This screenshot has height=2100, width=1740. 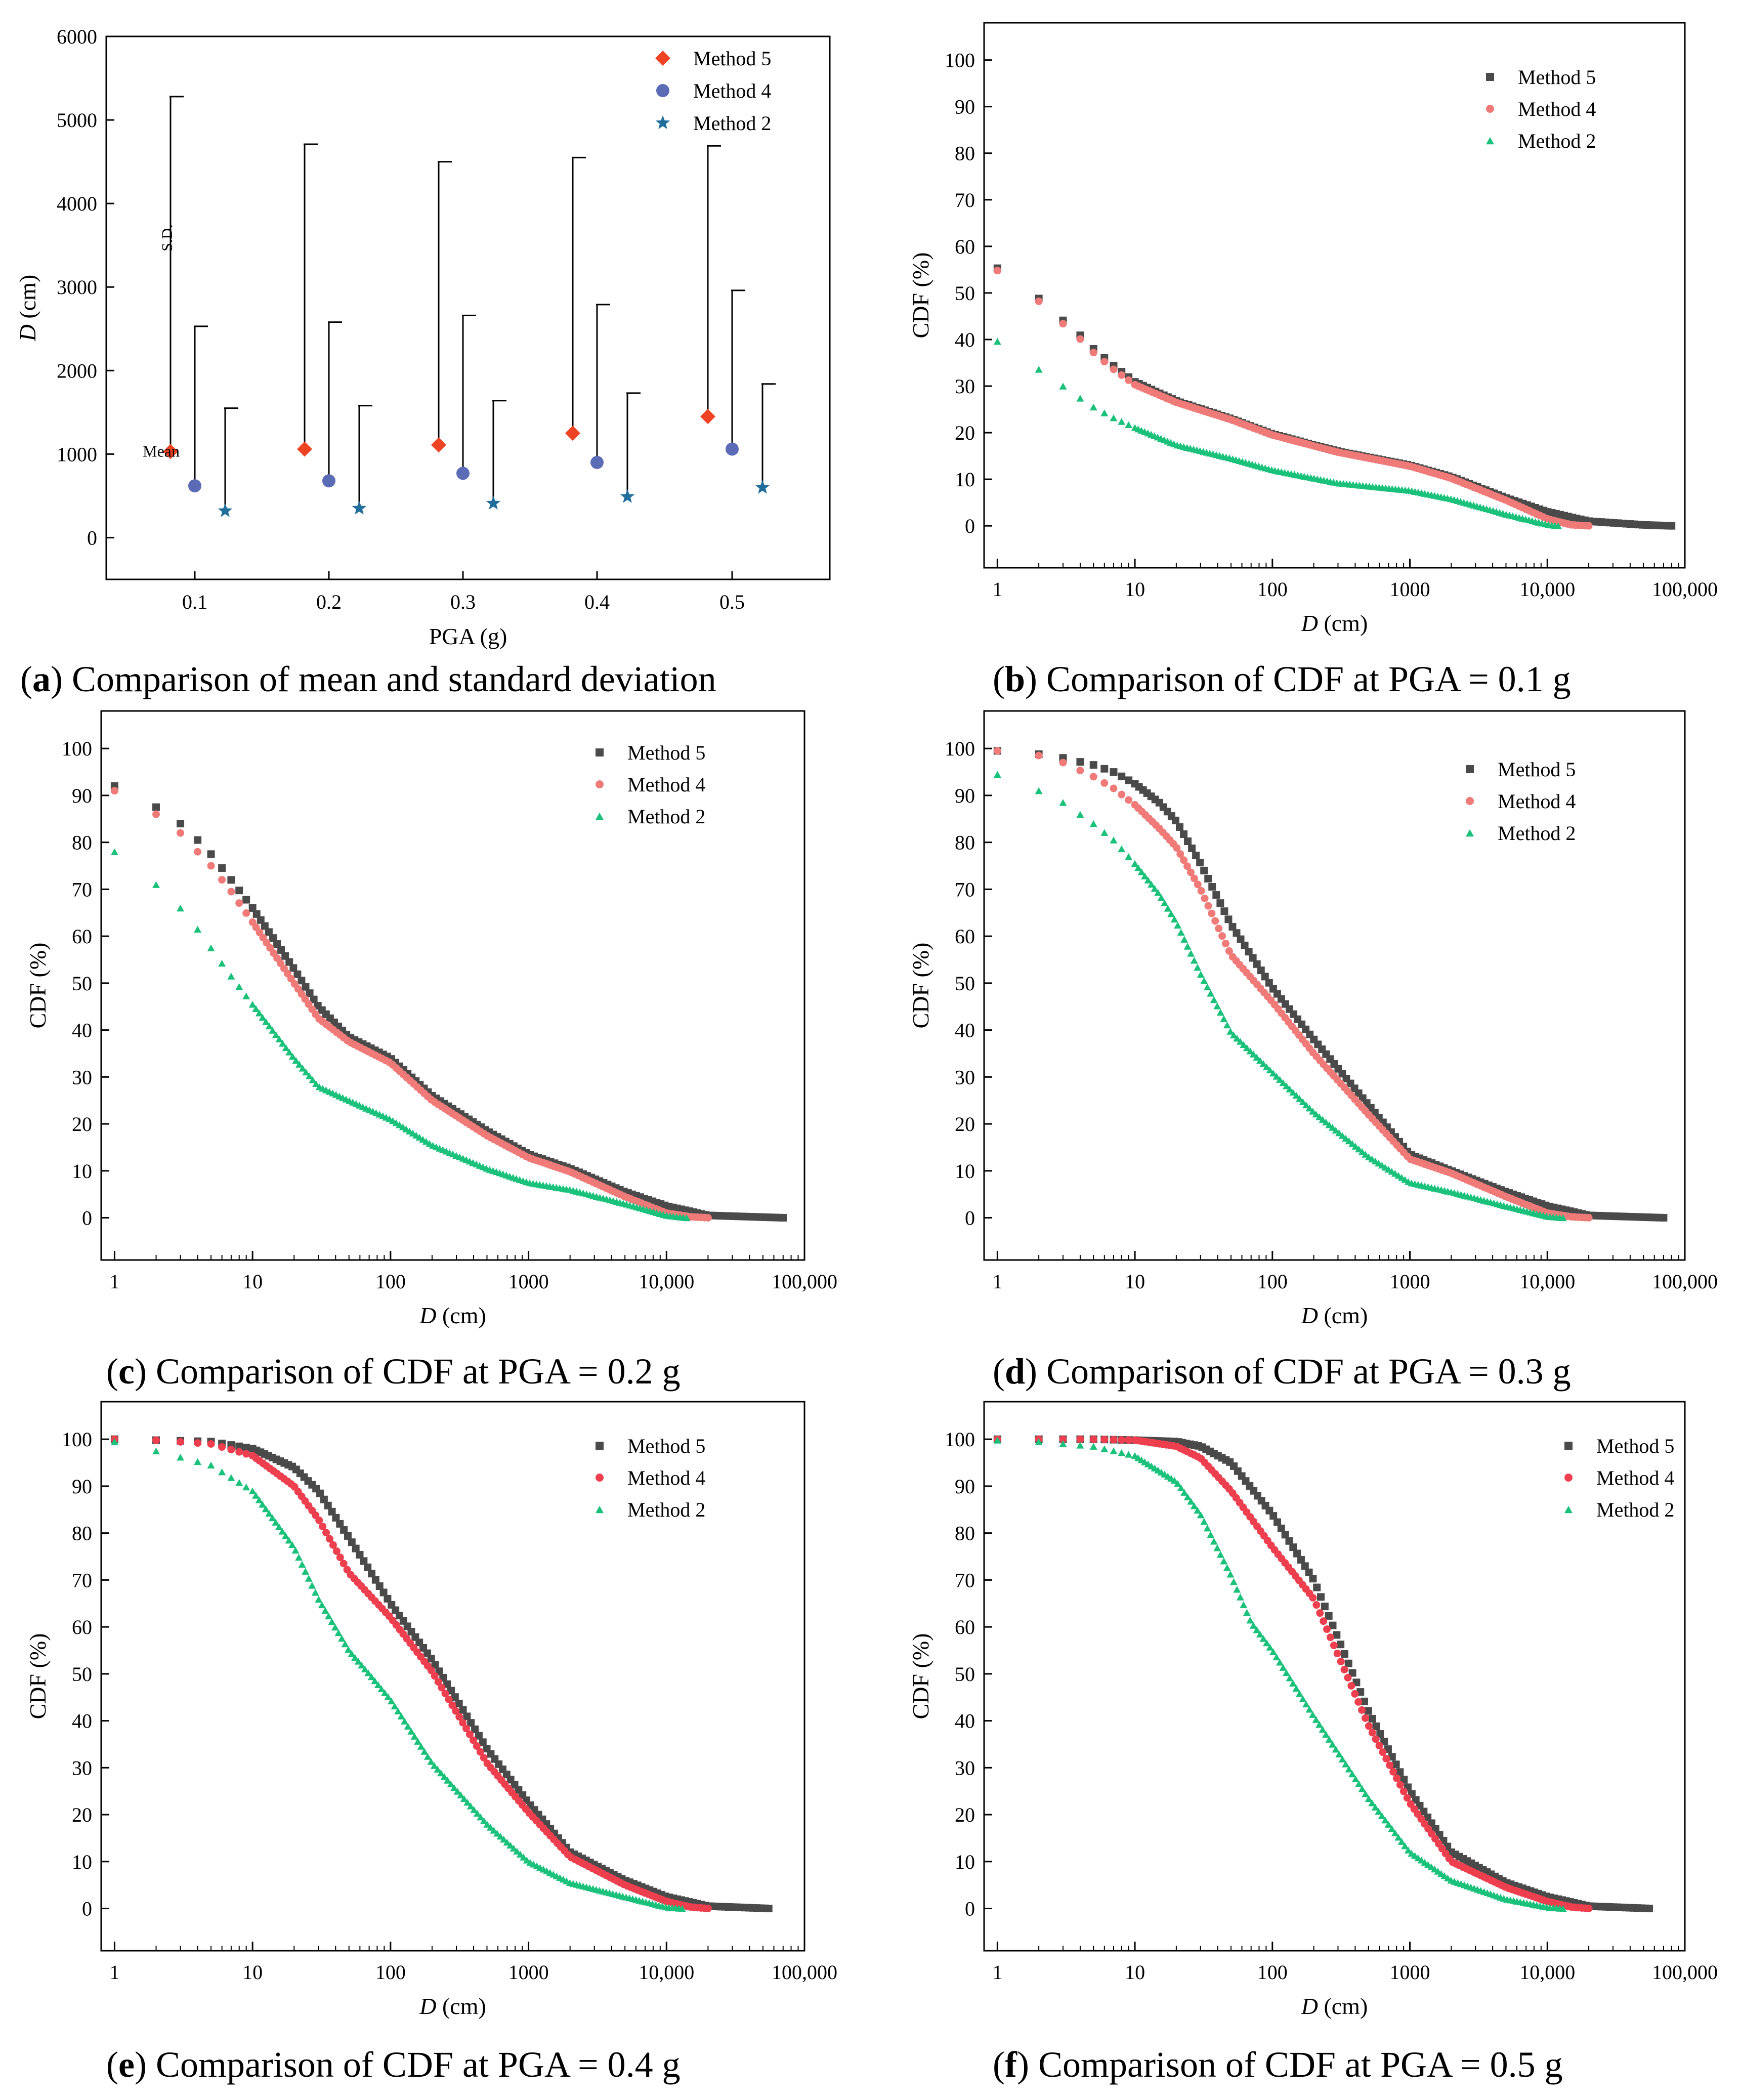 What do you see at coordinates (666, 816) in the screenshot?
I see `legend-label: Method 2` at bounding box center [666, 816].